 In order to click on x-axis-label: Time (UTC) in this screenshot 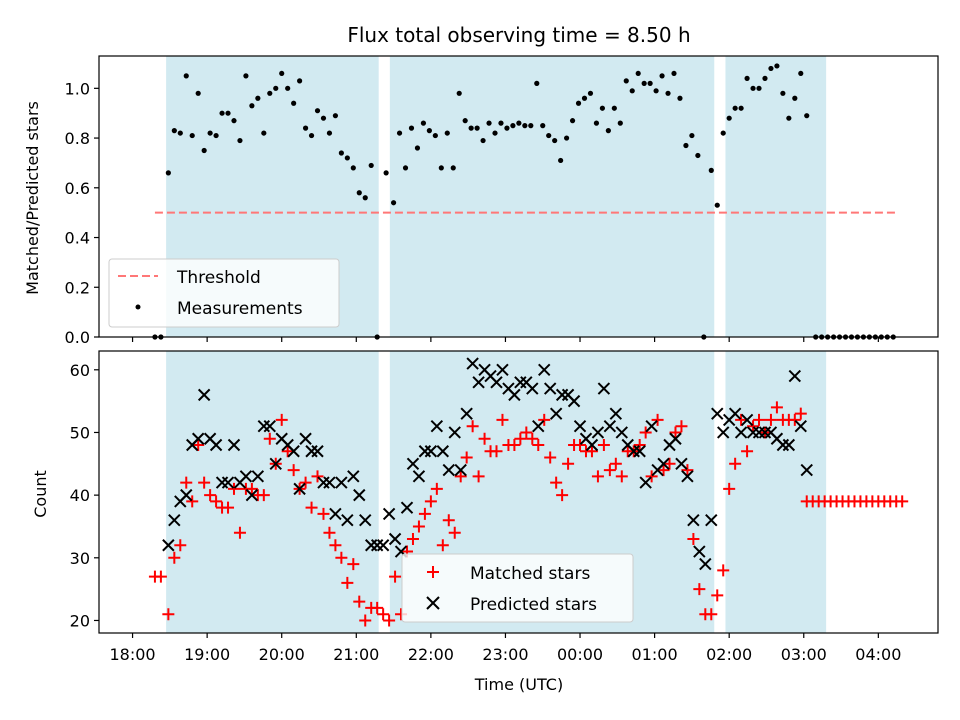, I will do `click(518, 684)`.